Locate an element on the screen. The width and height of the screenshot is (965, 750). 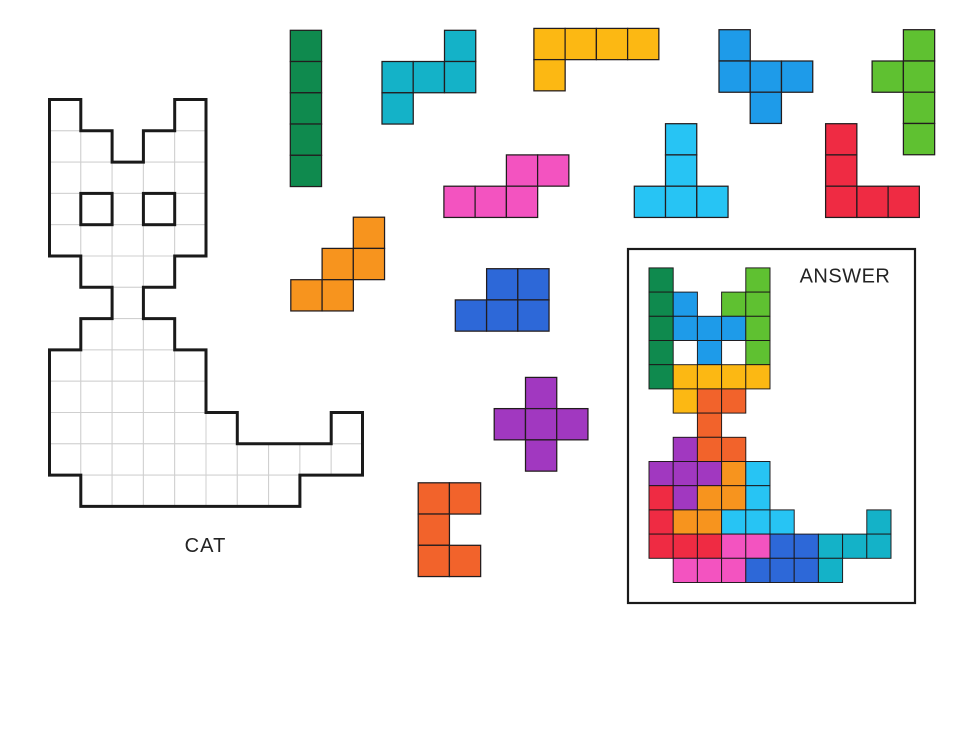
svg-text: CAT is located at coordinates (206, 546).